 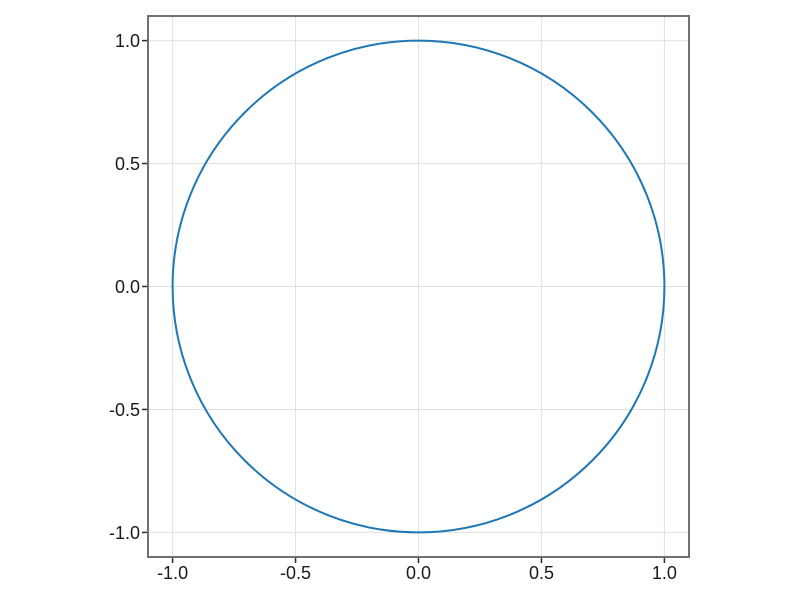 I want to click on x-tick-label: 0.0, so click(x=418, y=573).